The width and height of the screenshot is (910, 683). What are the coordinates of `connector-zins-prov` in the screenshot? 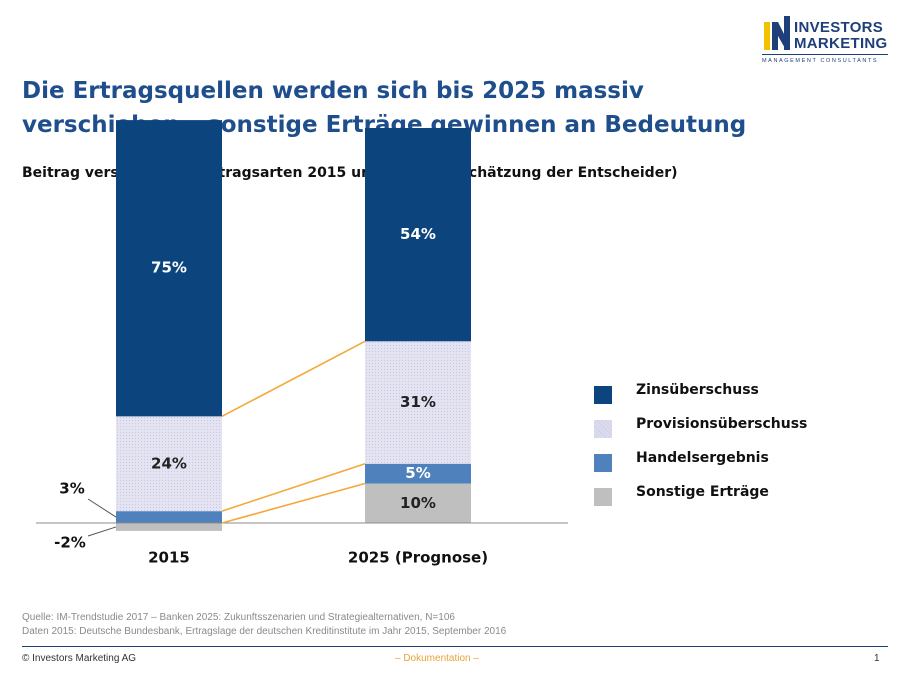 It's located at (293, 379).